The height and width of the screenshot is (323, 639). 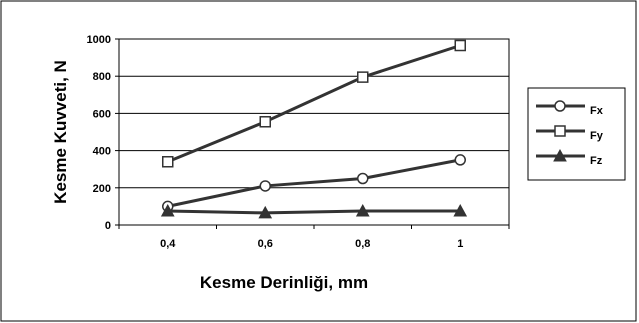 I want to click on y-tick-label-0: 0, so click(x=108, y=226).